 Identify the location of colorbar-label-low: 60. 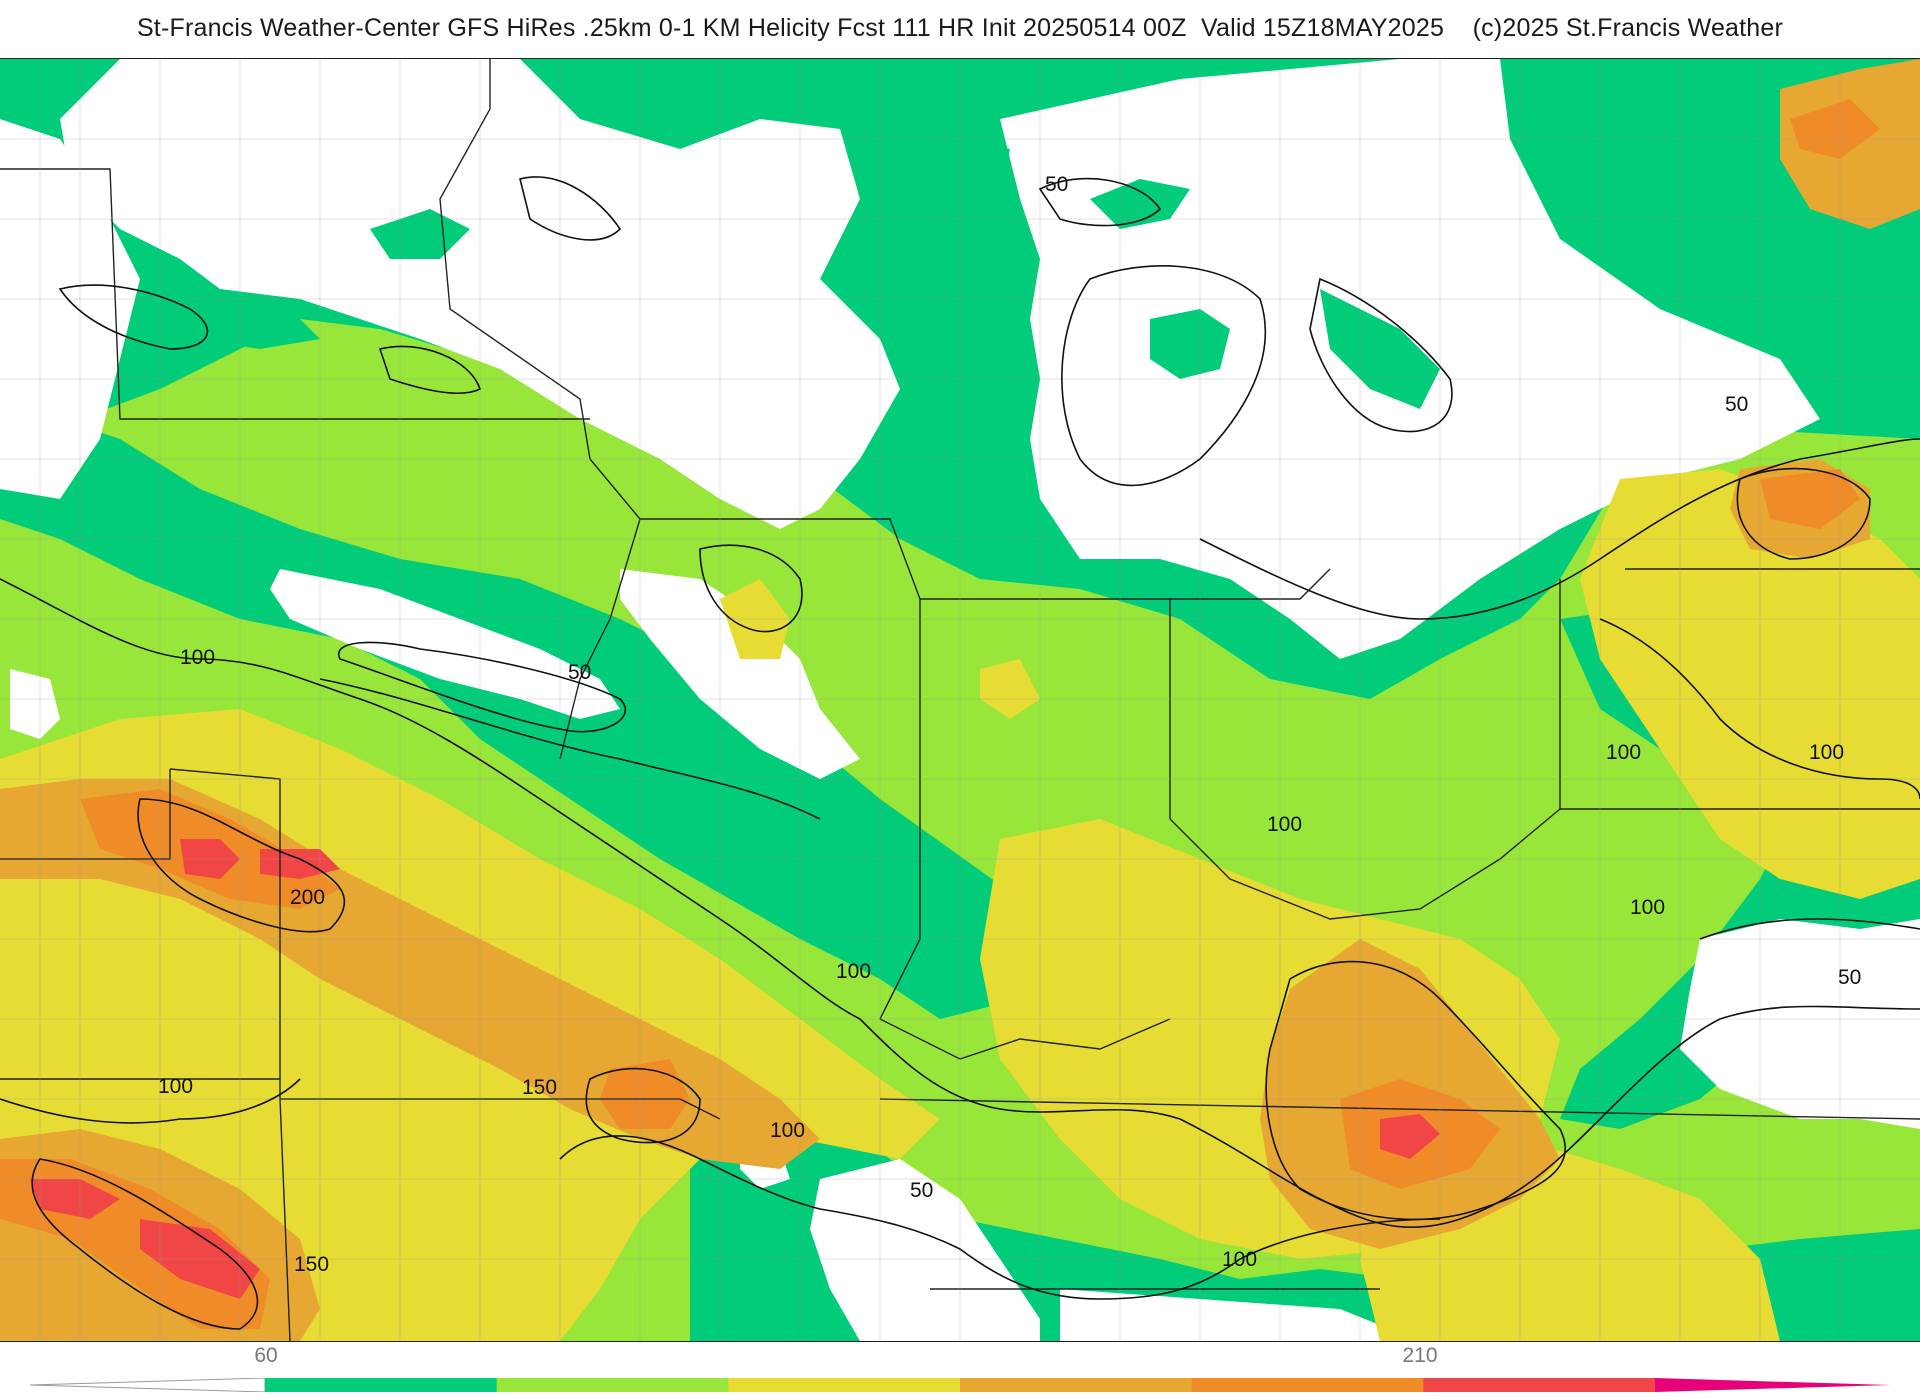
(266, 1355).